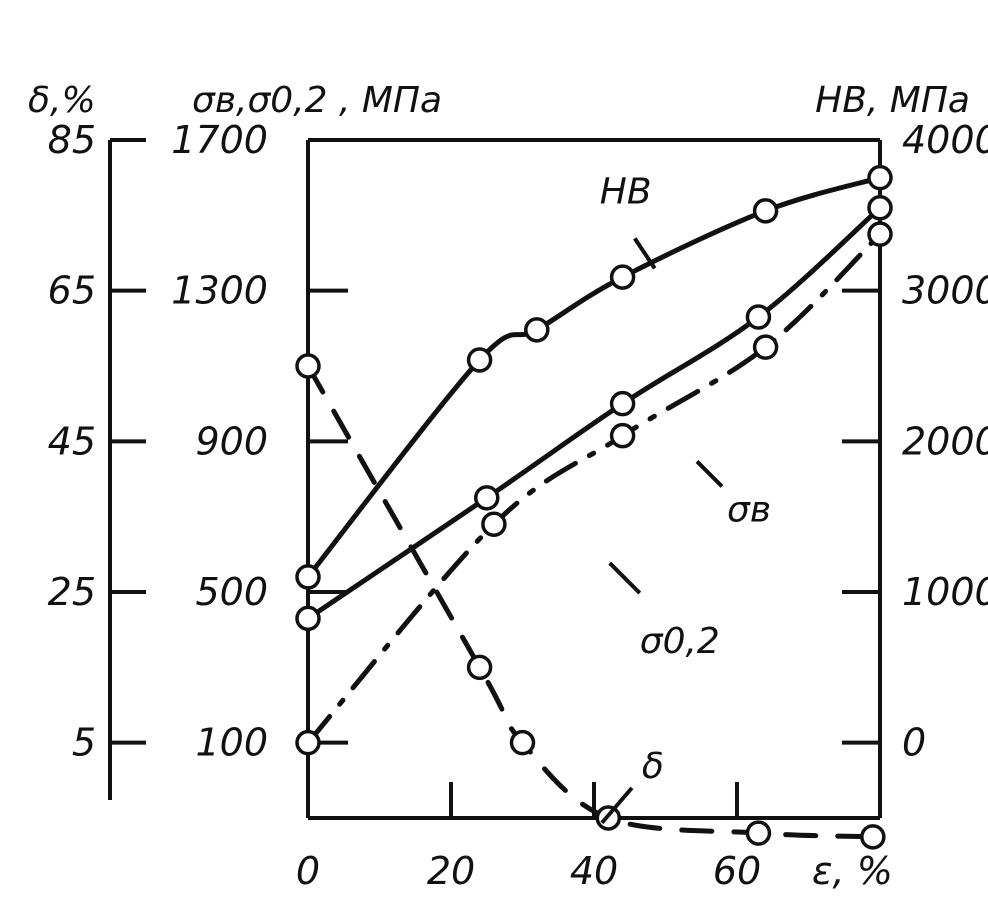 The width and height of the screenshot is (988, 904). I want to click on hb-label-leader, so click(645, 253).